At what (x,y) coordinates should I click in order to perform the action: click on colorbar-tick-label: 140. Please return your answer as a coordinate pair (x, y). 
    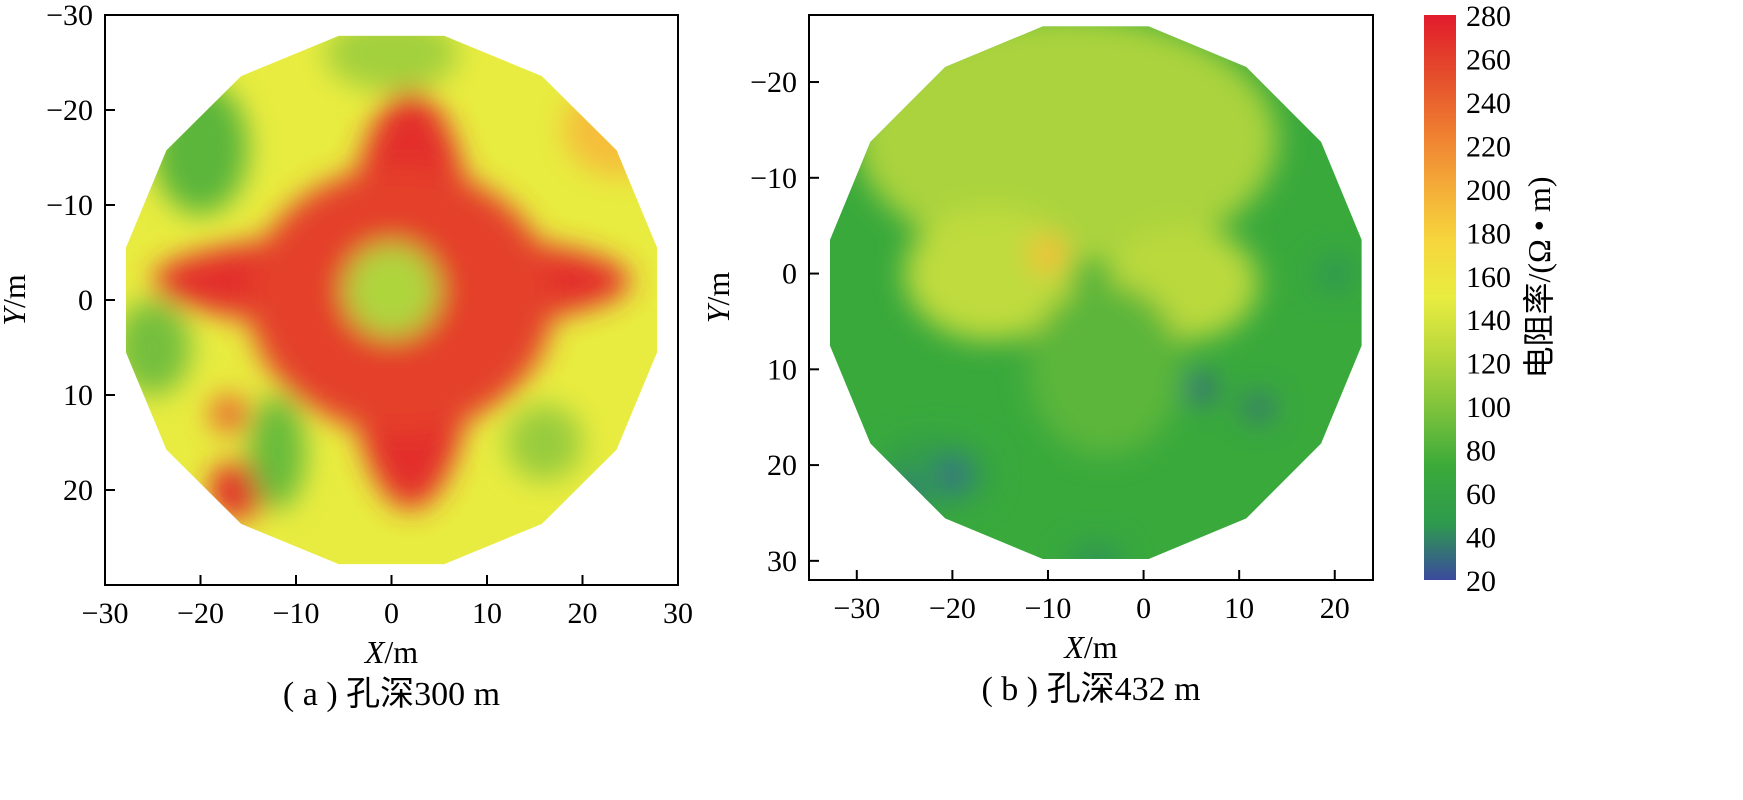
    Looking at the image, I should click on (1488, 320).